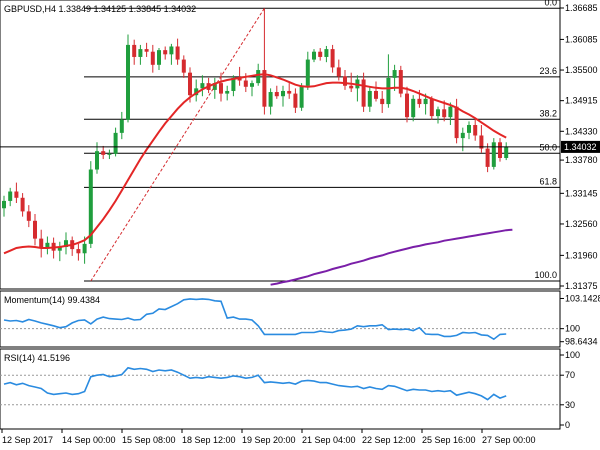 This screenshot has width=600, height=450. Describe the element at coordinates (548, 181) in the screenshot. I see `fibonacci-label: 61.8` at that location.